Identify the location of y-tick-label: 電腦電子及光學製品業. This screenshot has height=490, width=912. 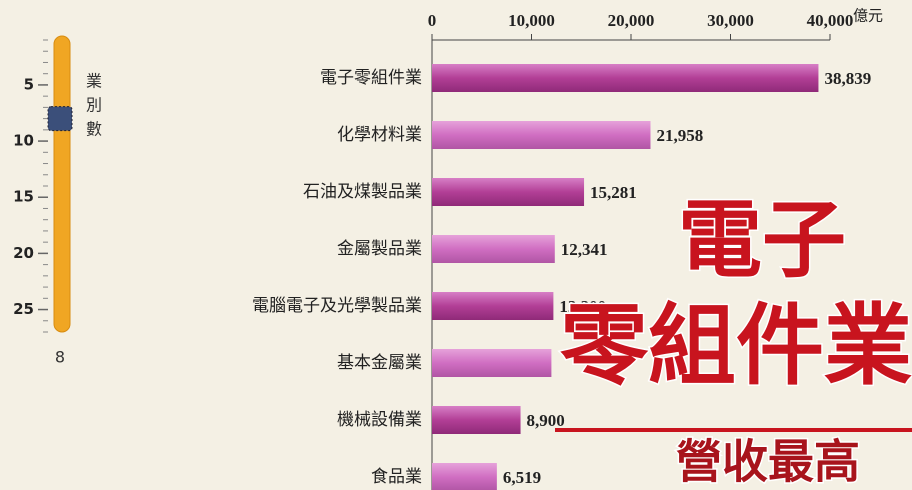
(337, 306).